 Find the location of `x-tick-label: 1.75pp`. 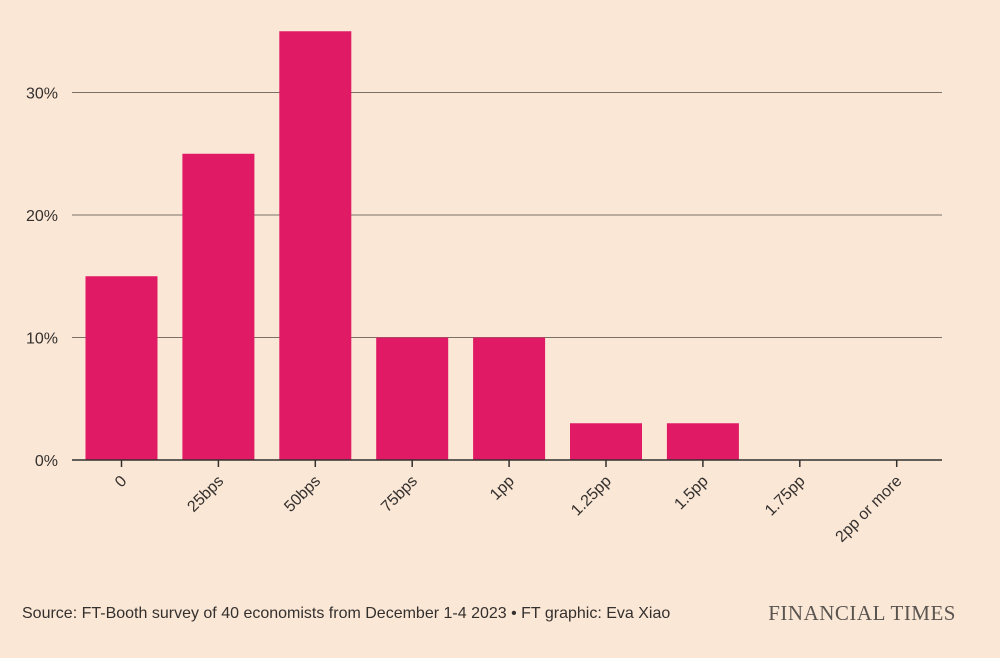

x-tick-label: 1.75pp is located at coordinates (785, 496).